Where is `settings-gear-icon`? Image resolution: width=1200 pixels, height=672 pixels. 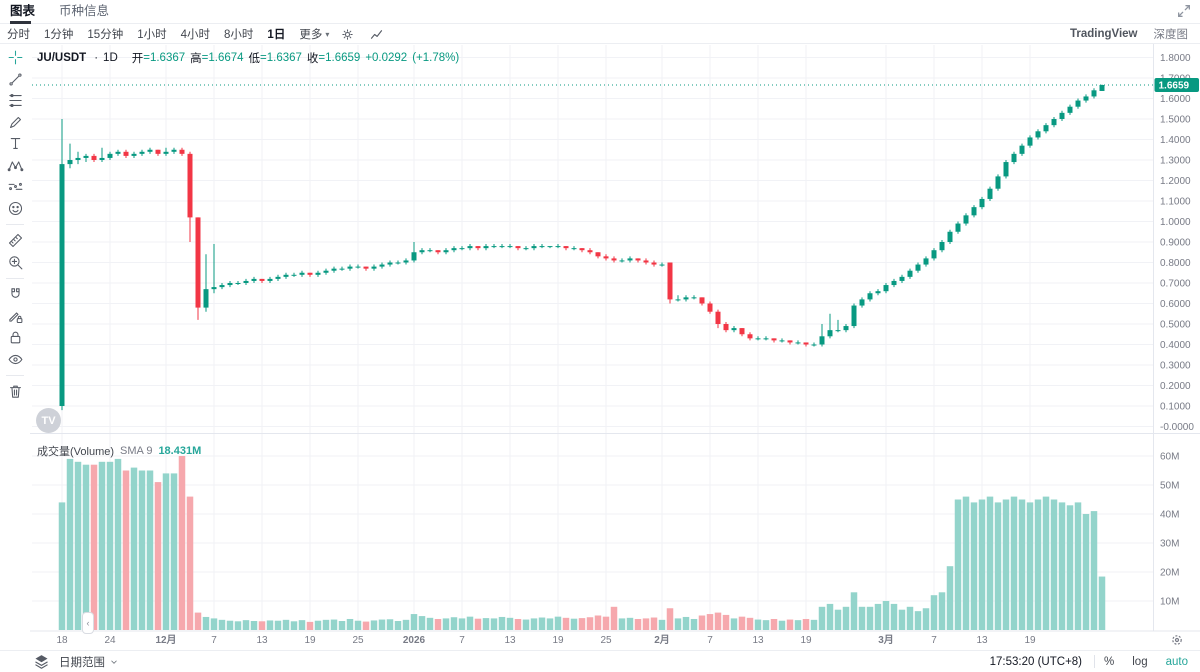
settings-gear-icon is located at coordinates (347, 34).